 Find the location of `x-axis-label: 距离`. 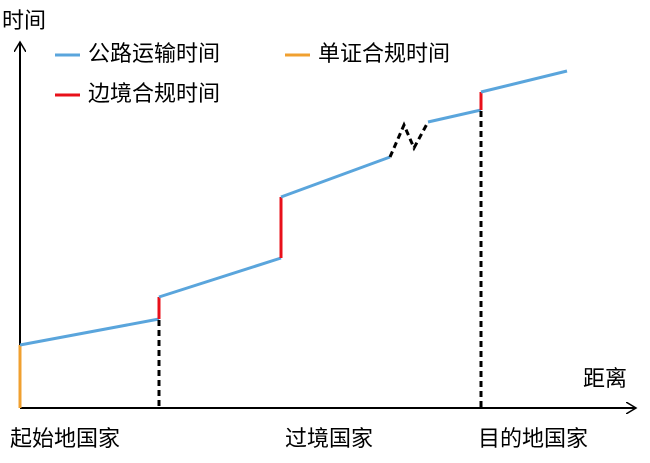

x-axis-label: 距离 is located at coordinates (605, 379).